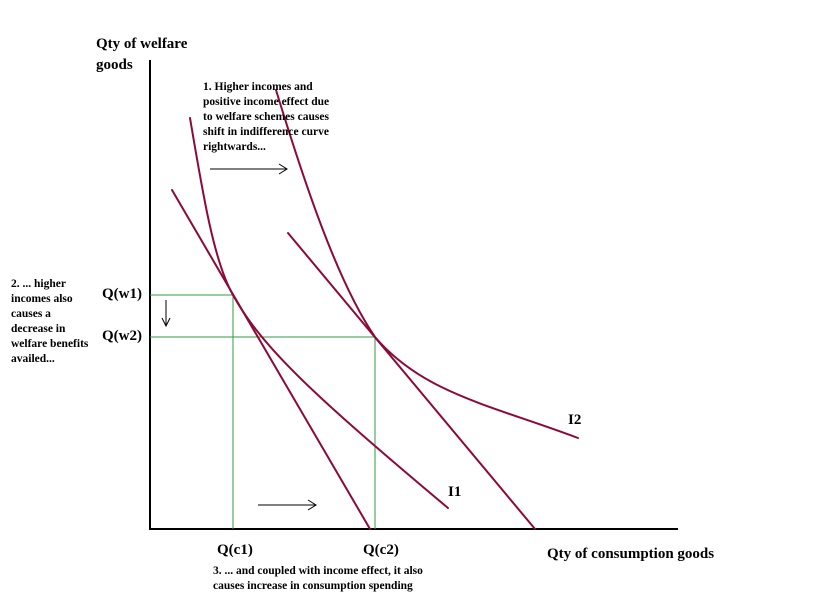 This screenshot has width=823, height=608. I want to click on y-axis-title: Qty of welfare goods, so click(142, 54).